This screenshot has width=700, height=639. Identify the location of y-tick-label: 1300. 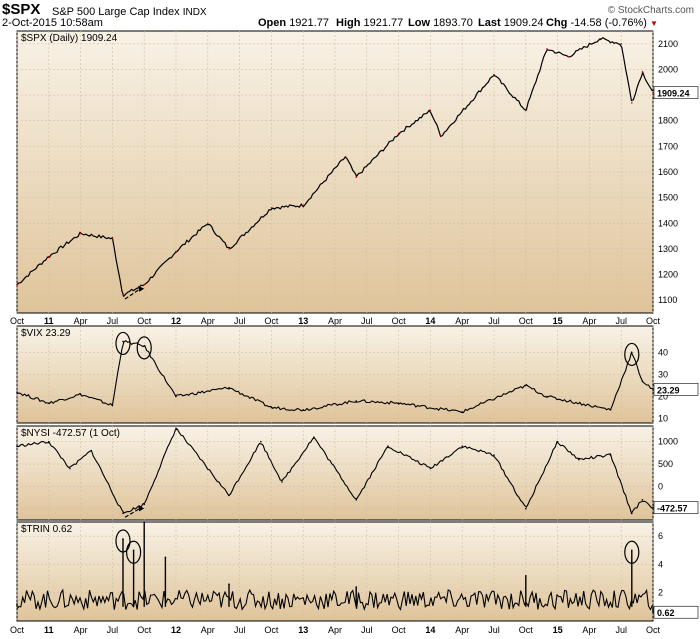
(668, 249).